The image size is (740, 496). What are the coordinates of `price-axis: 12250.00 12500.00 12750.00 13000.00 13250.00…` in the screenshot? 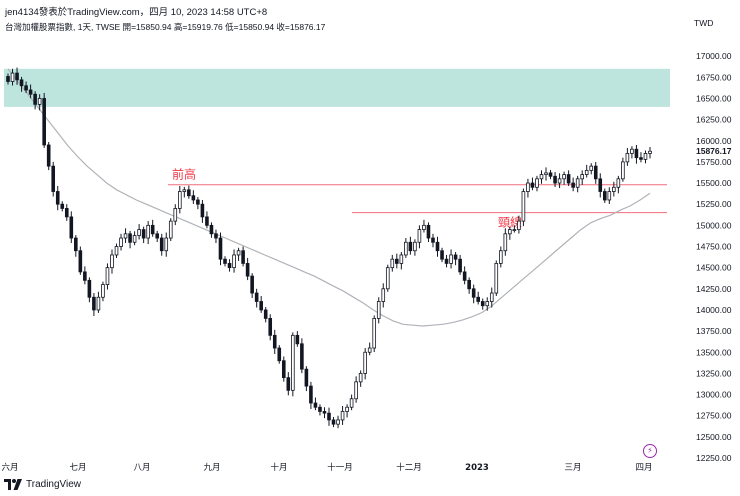 It's located at (714, 257).